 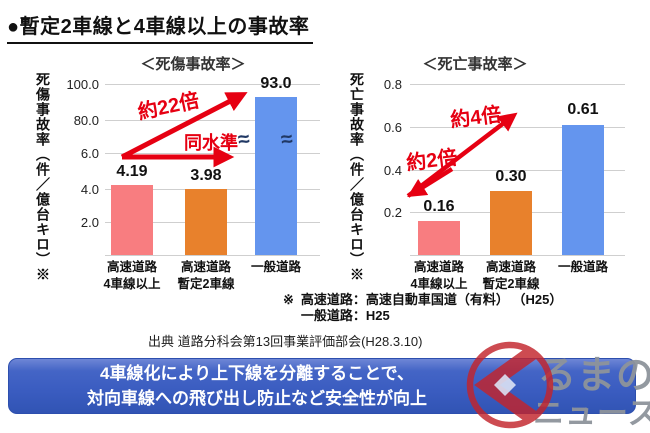 What do you see at coordinates (211, 143) in the screenshot?
I see `annotation-same-level: 同水準` at bounding box center [211, 143].